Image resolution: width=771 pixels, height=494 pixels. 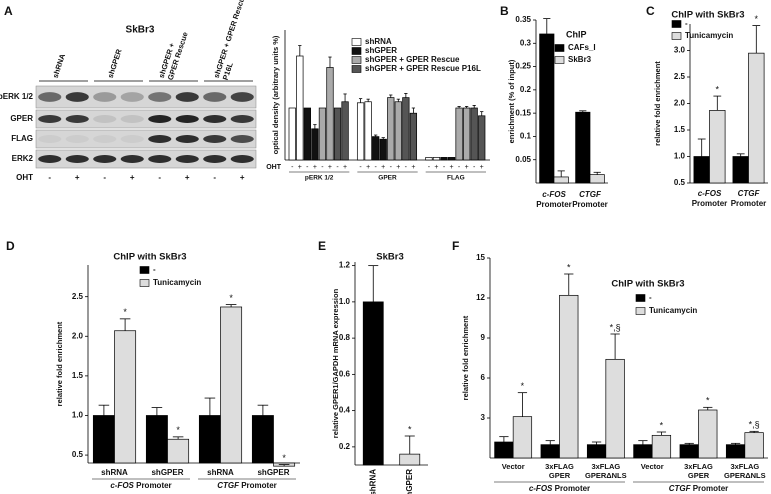 I want to click on y-tick-label: 0.25, so click(x=523, y=66).